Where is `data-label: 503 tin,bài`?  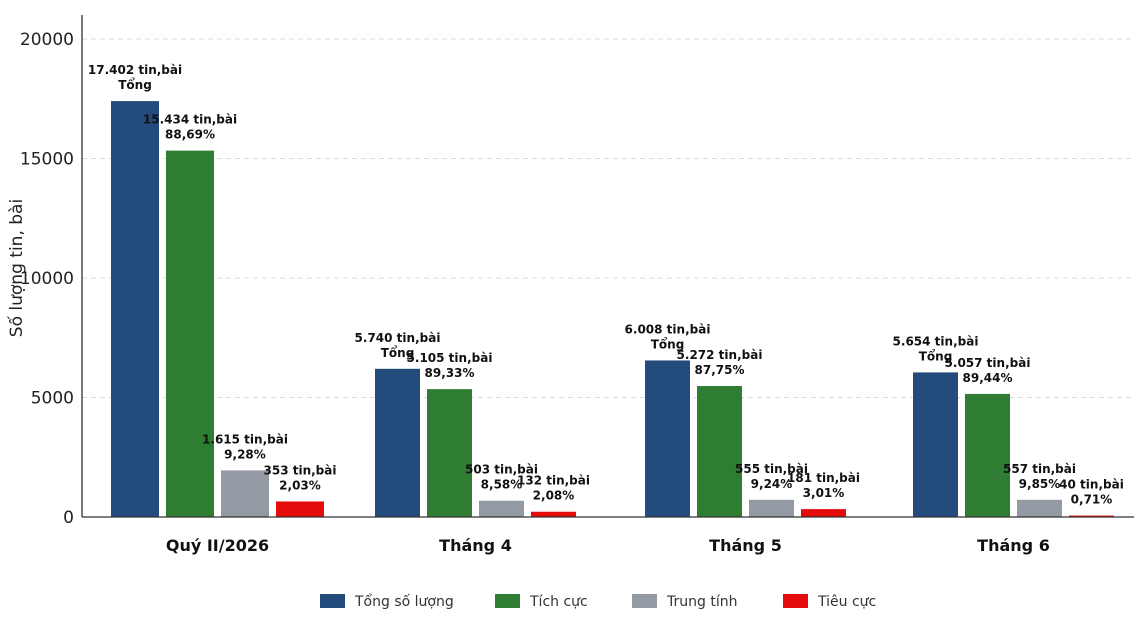
data-label: 503 tin,bài is located at coordinates (501, 470).